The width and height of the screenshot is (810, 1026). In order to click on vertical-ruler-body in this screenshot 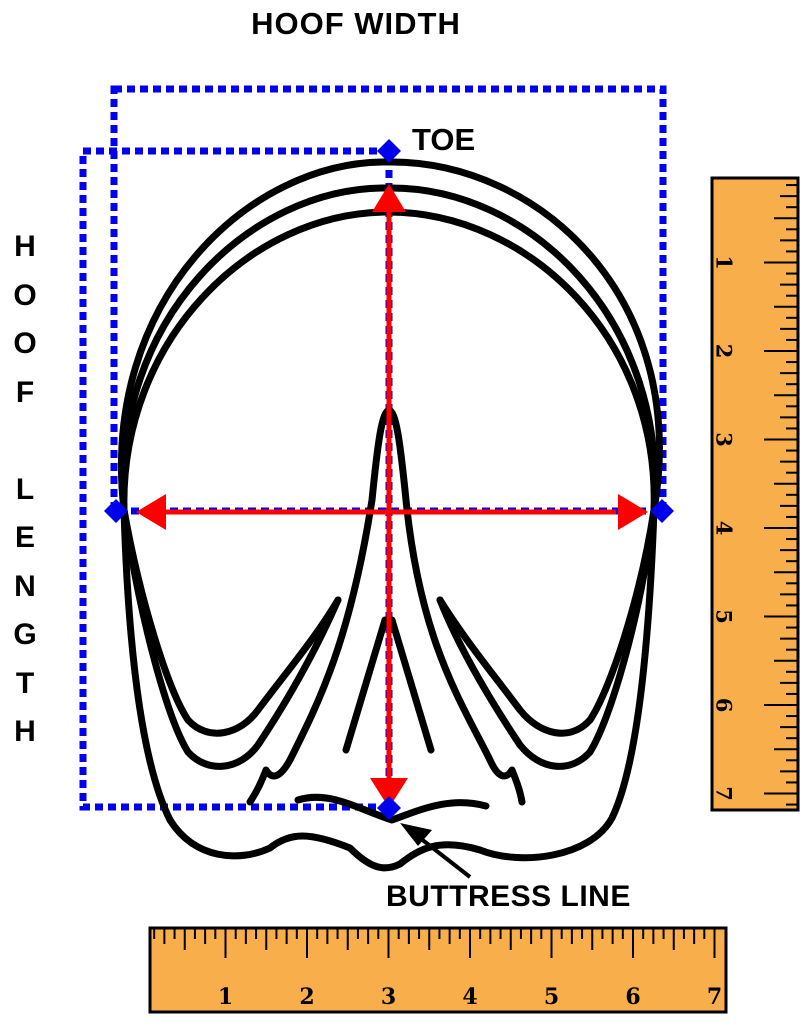, I will do `click(755, 494)`.